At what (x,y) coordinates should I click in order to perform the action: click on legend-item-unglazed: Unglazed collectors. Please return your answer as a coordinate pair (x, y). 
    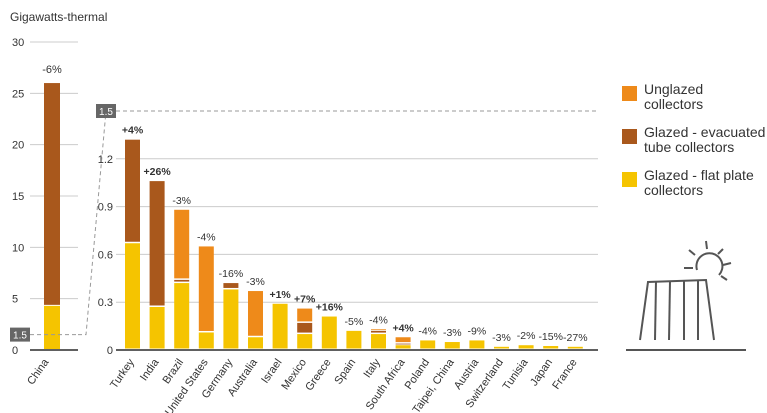
    Looking at the image, I should click on (694, 97).